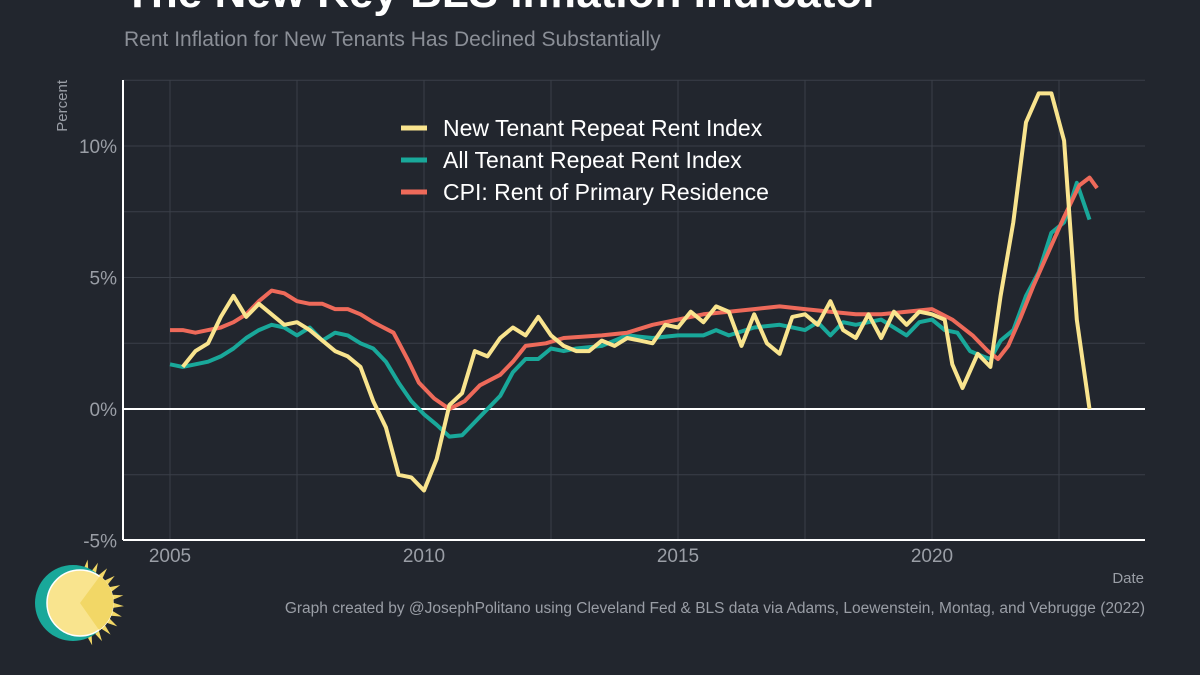  What do you see at coordinates (678, 556) in the screenshot?
I see `x-tick-label: 2015` at bounding box center [678, 556].